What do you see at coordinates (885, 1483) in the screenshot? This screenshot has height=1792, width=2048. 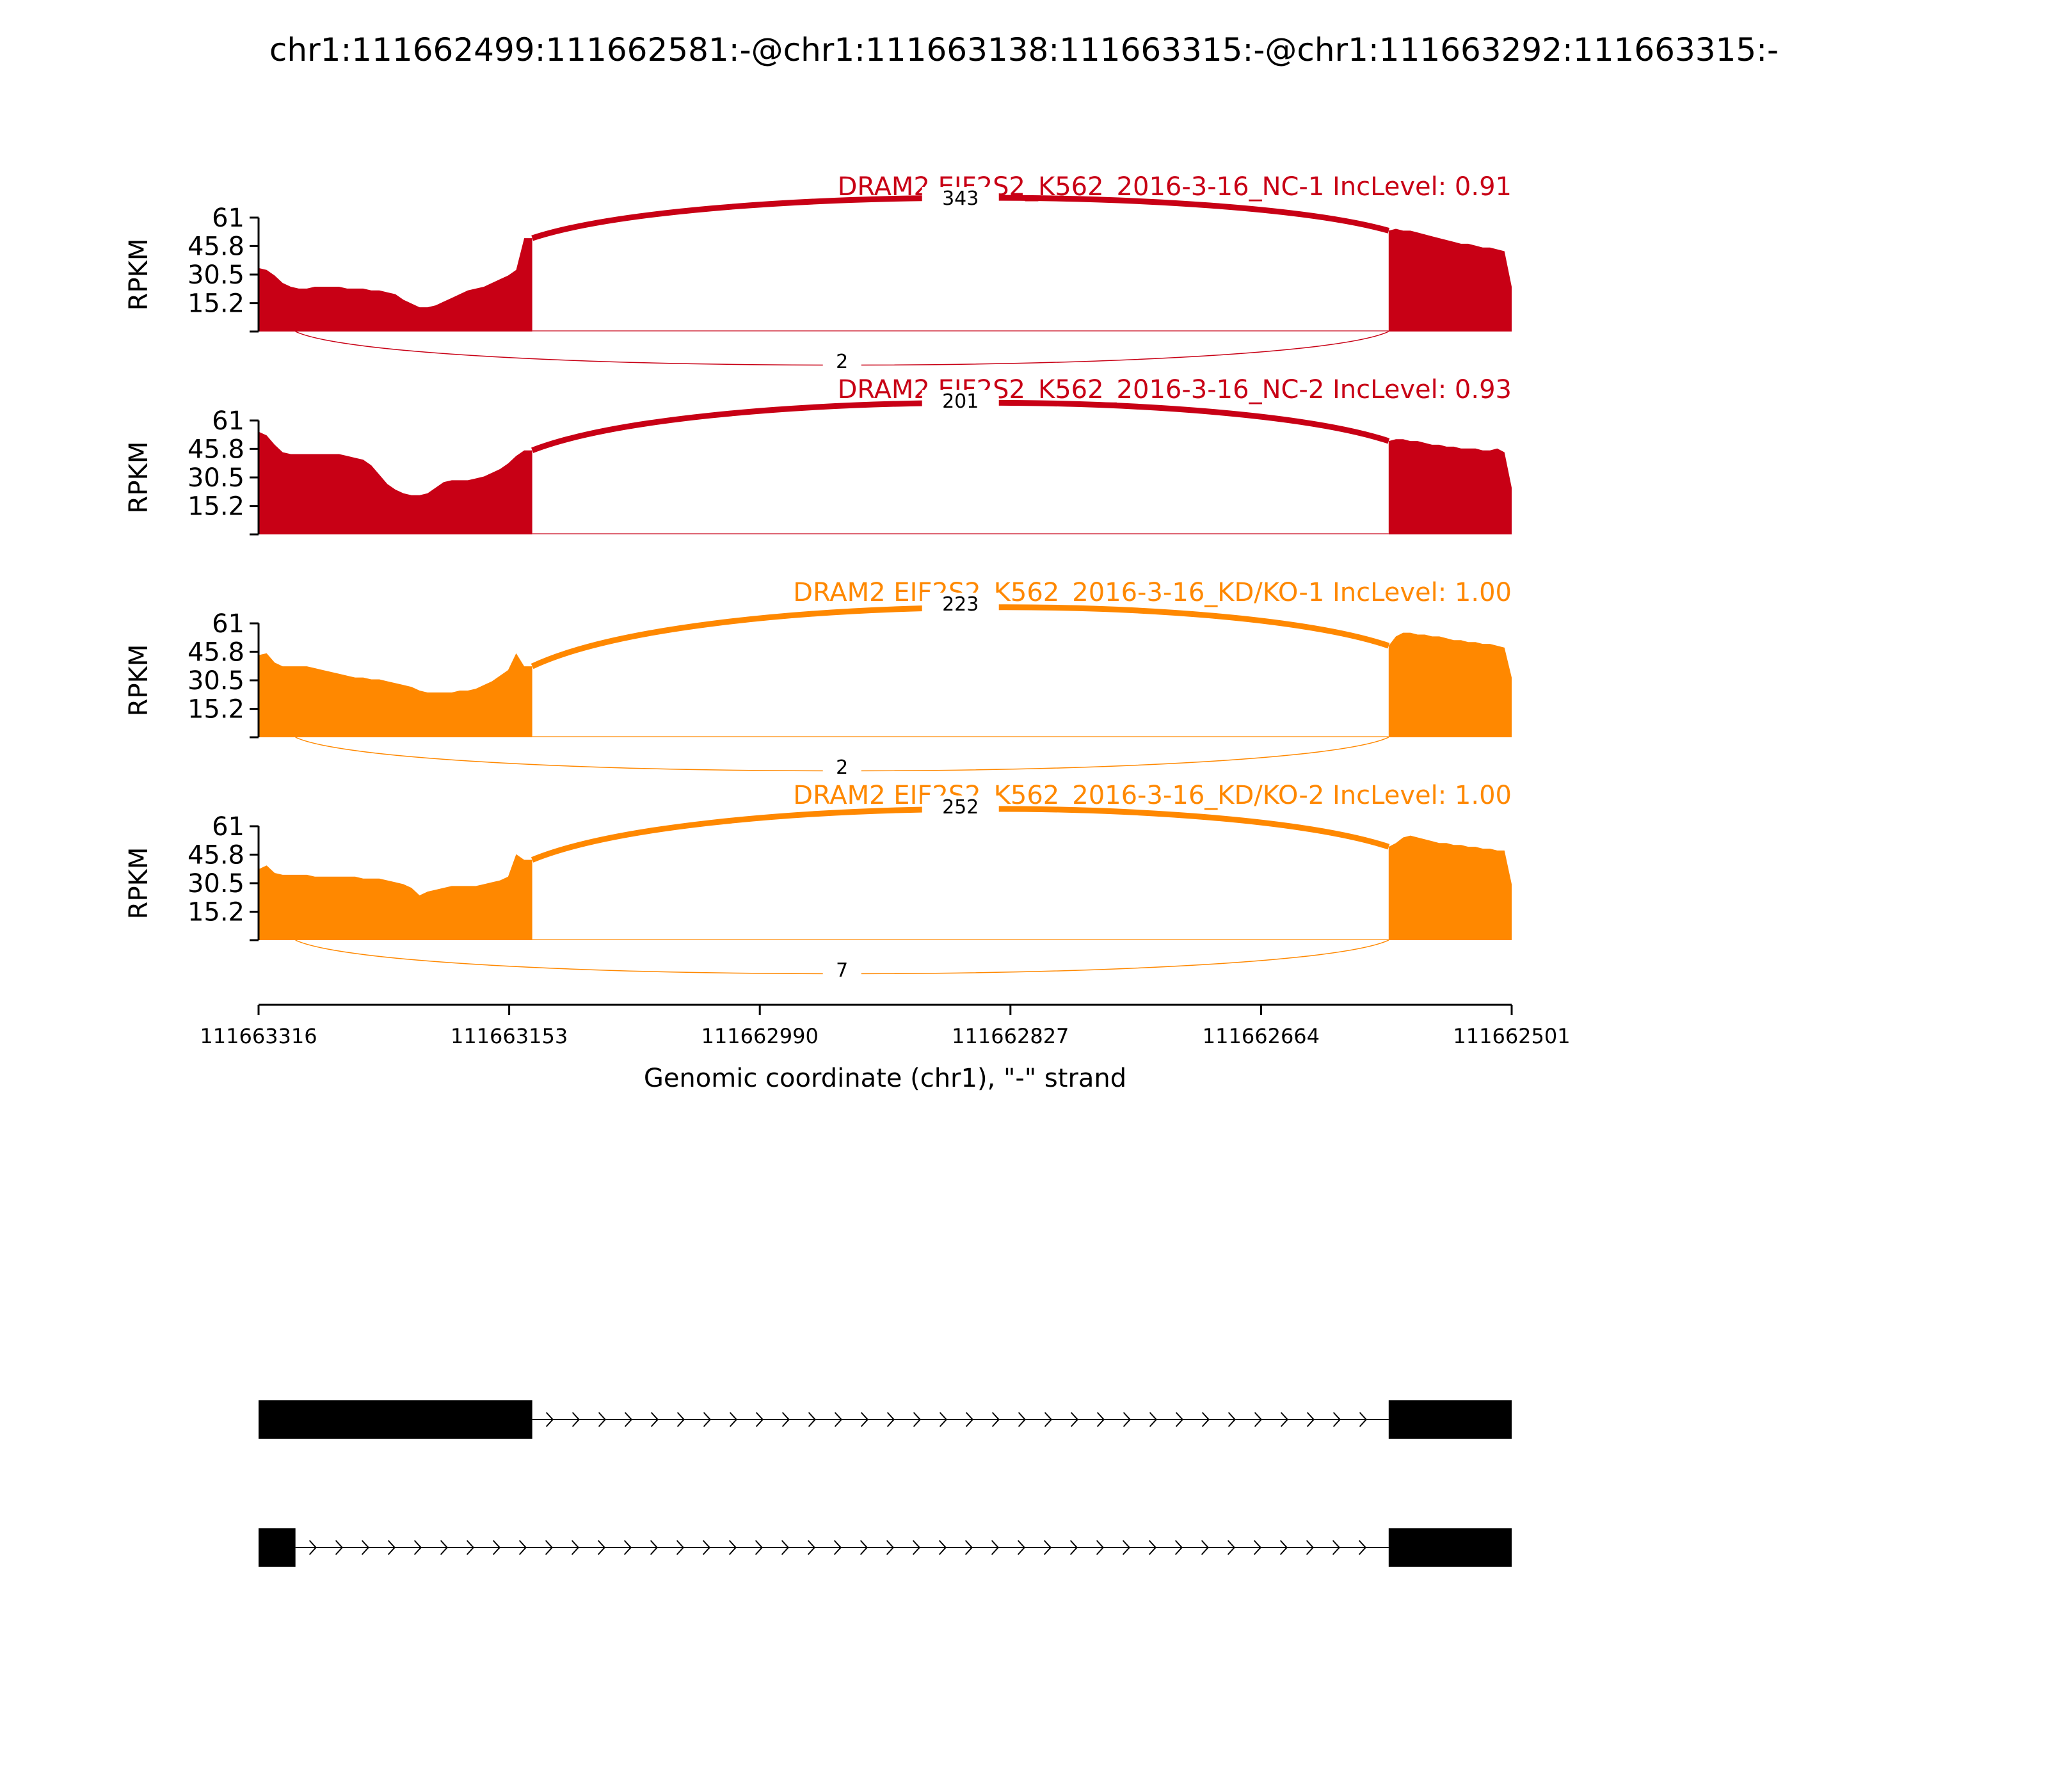 I see `transcript-models` at bounding box center [885, 1483].